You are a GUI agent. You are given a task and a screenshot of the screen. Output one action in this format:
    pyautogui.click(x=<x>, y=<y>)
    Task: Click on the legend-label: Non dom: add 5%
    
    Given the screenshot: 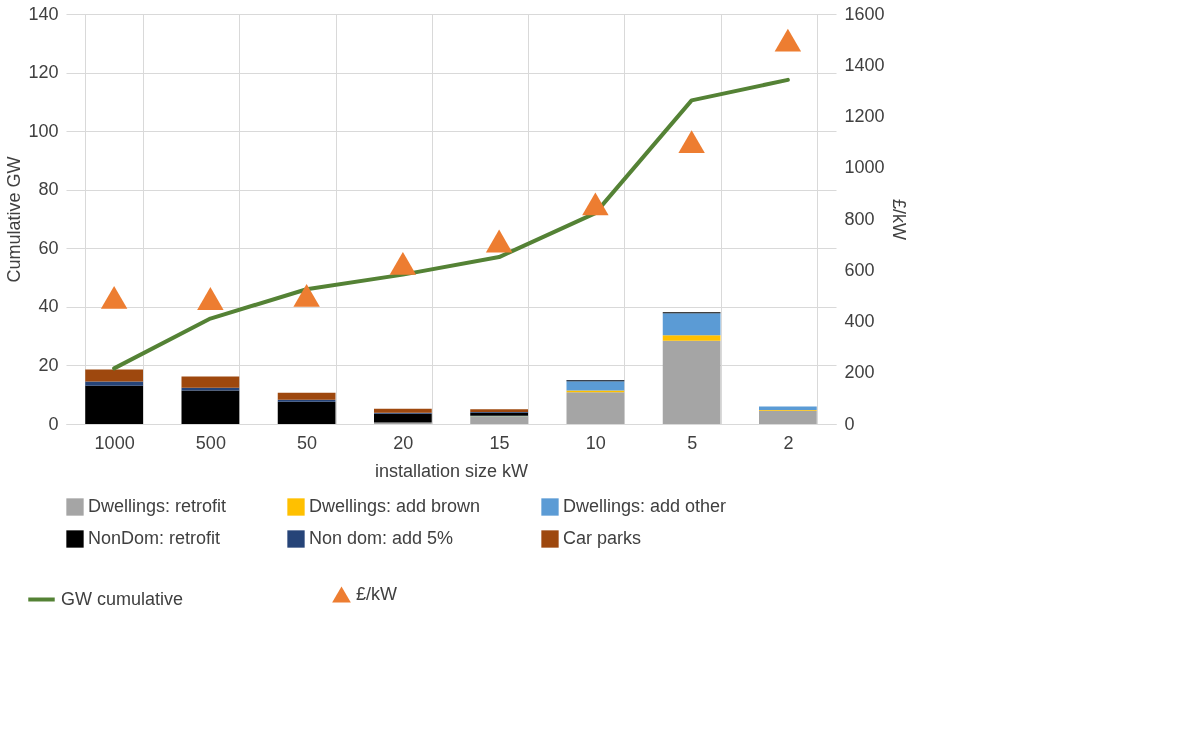 What is the action you would take?
    pyautogui.click(x=381, y=538)
    